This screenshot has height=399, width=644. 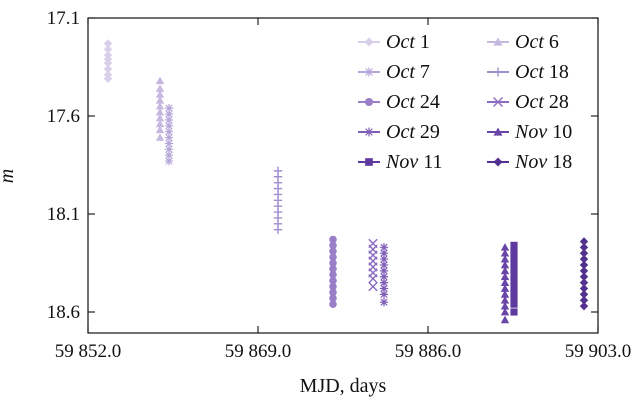 I want to click on legend-label: Nov 10, so click(x=543, y=132).